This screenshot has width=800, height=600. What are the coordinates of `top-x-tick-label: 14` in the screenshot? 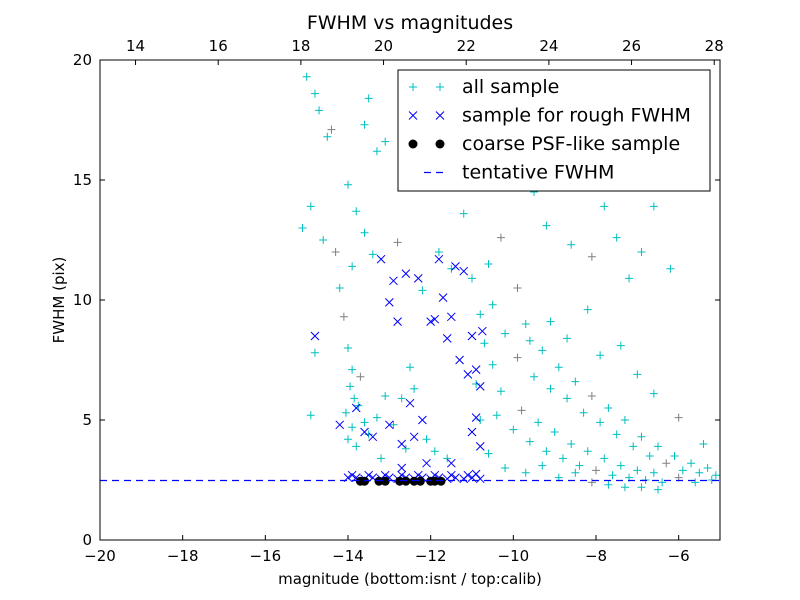 It's located at (135, 46).